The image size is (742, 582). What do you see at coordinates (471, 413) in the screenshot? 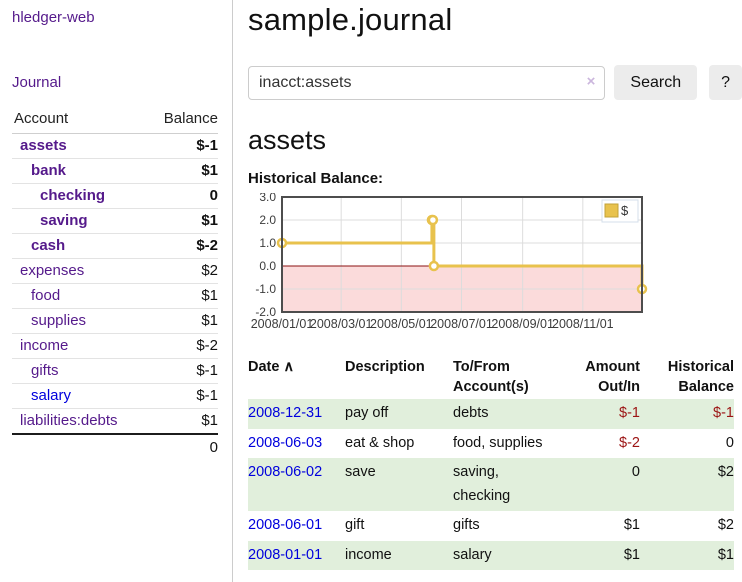
I see `register-accounts: debts` at bounding box center [471, 413].